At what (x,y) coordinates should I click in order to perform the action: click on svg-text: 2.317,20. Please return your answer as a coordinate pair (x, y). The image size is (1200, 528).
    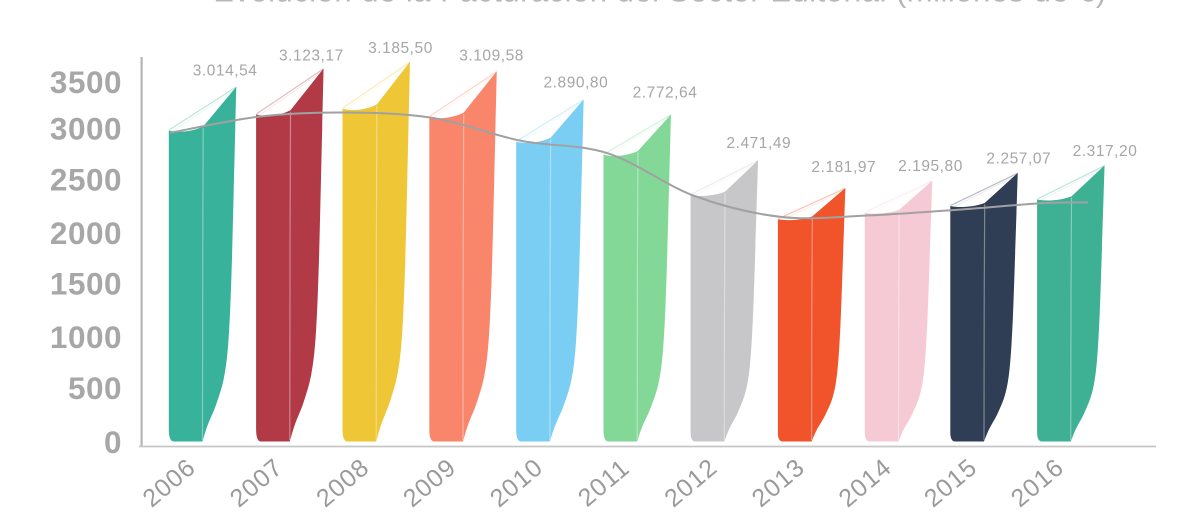
    Looking at the image, I should click on (1105, 151).